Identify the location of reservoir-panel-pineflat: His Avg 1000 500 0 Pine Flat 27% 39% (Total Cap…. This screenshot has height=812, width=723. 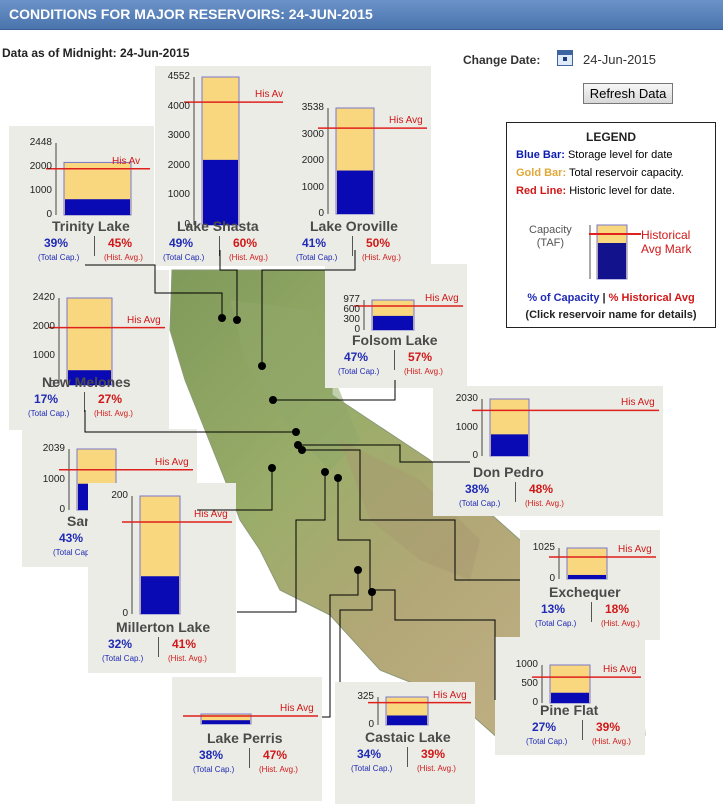
(570, 696).